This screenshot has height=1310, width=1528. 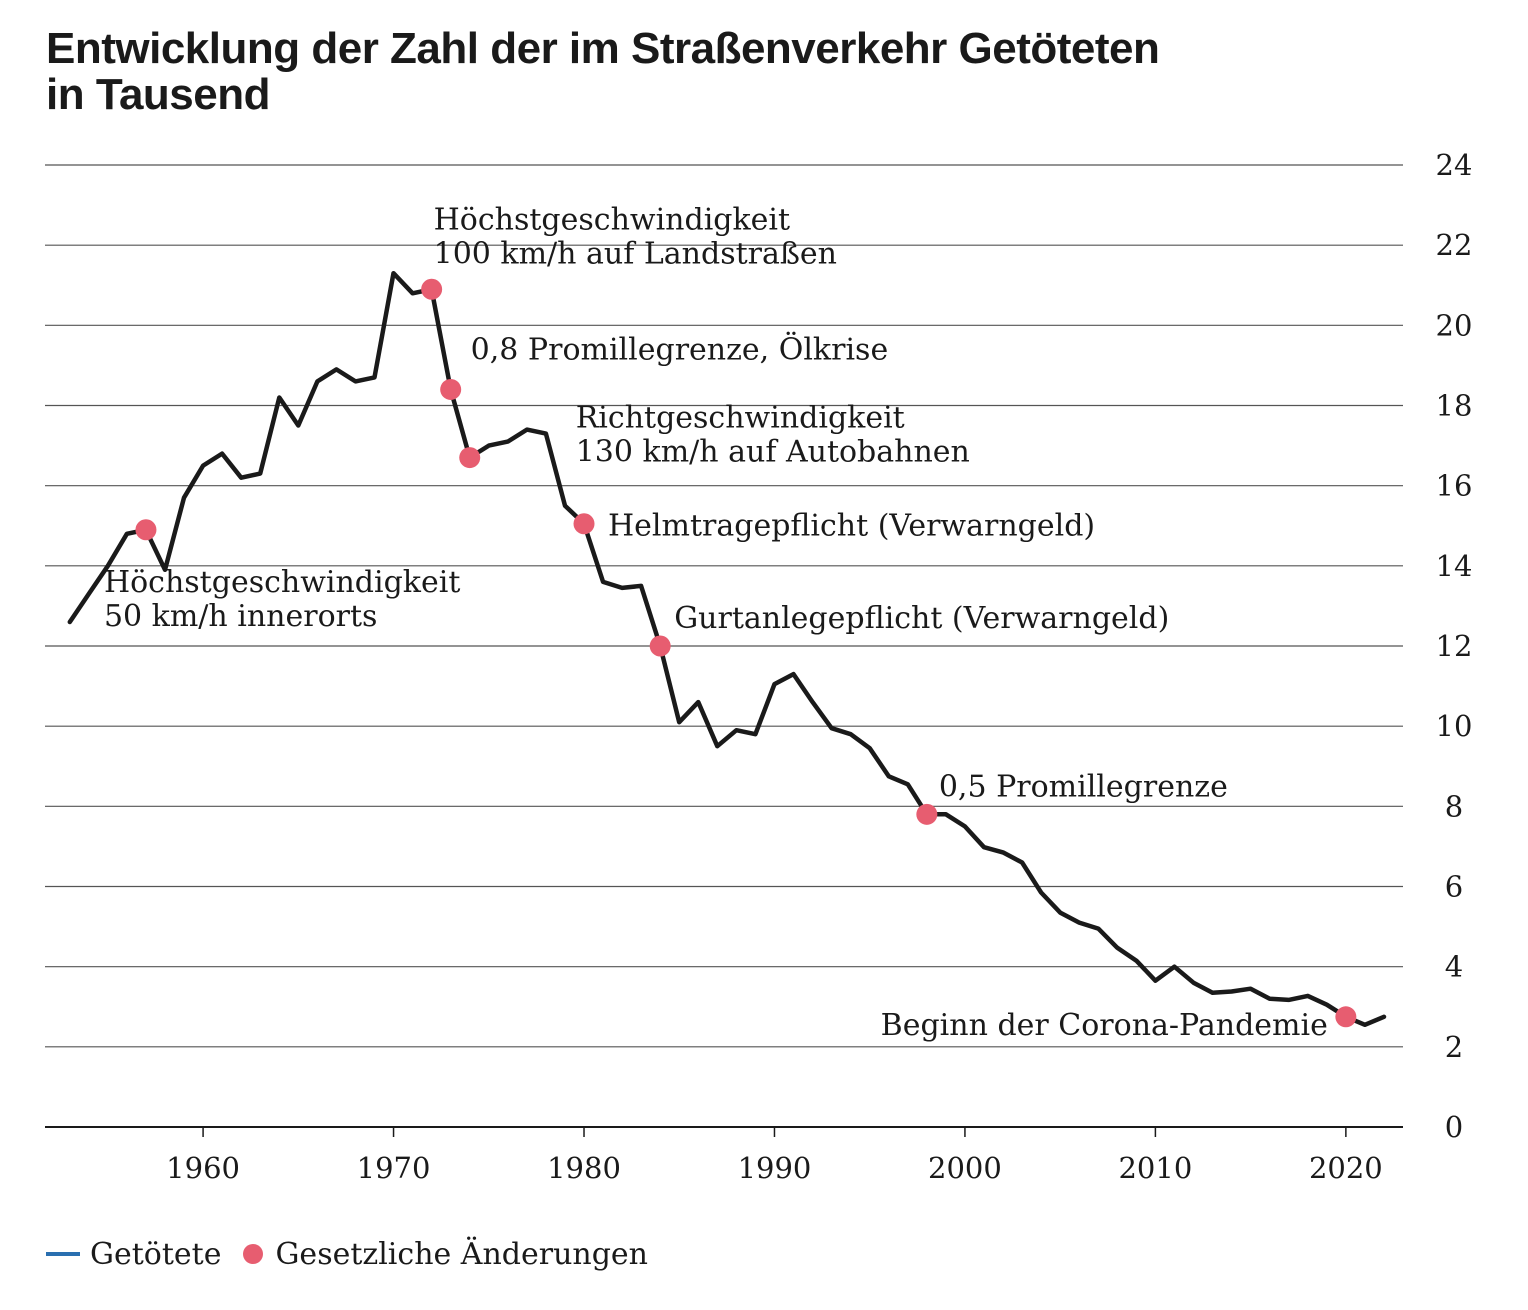 What do you see at coordinates (1454, 245) in the screenshot?
I see `y-tick-label-22: 22` at bounding box center [1454, 245].